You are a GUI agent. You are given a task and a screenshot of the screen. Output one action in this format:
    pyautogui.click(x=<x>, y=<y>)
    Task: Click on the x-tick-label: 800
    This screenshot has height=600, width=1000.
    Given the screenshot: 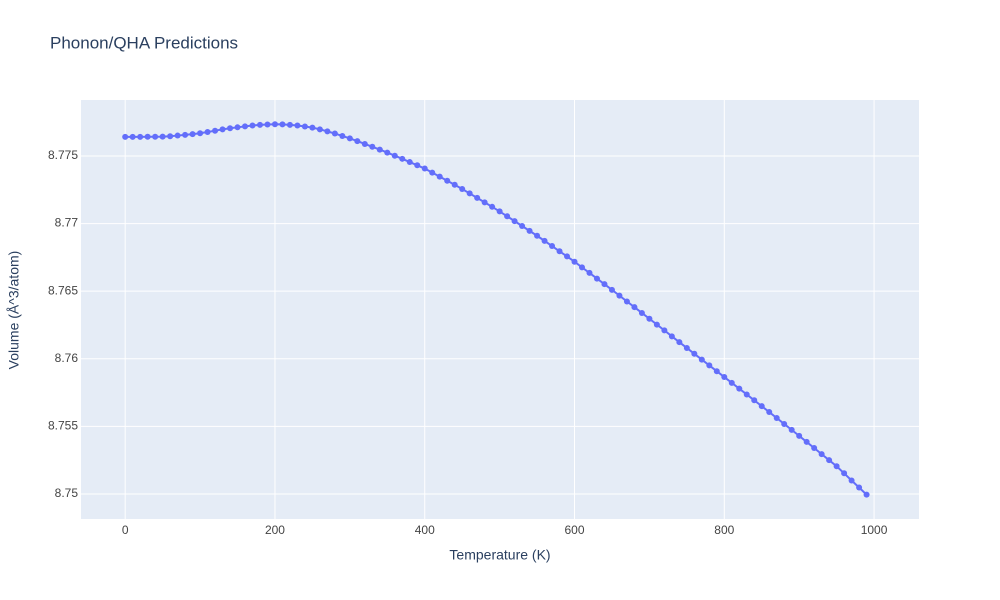 What is the action you would take?
    pyautogui.click(x=724, y=530)
    